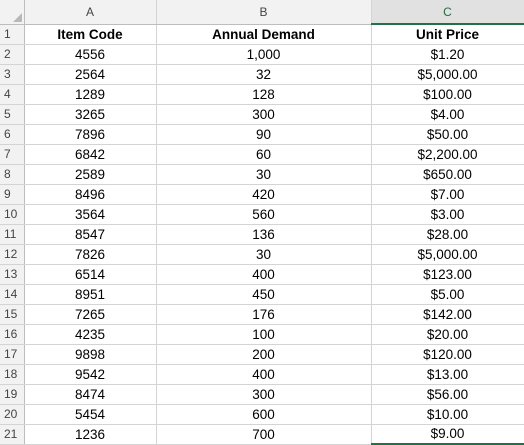  I want to click on column-label-cell-b: Annual Demand, so click(264, 34).